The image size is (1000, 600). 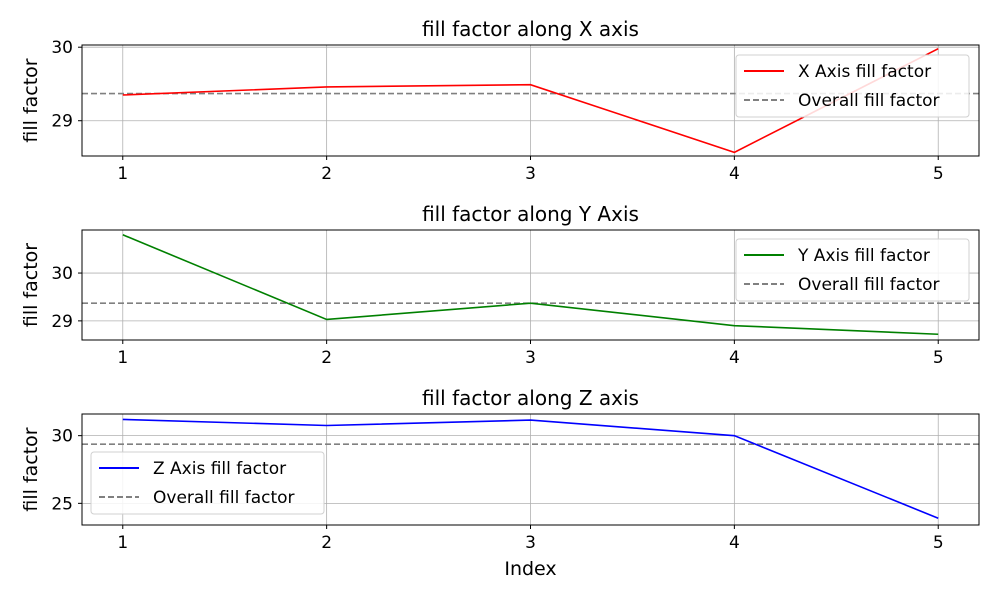 I want to click on legend: Z Axis fill factor Overall fill factor, so click(x=207, y=483).